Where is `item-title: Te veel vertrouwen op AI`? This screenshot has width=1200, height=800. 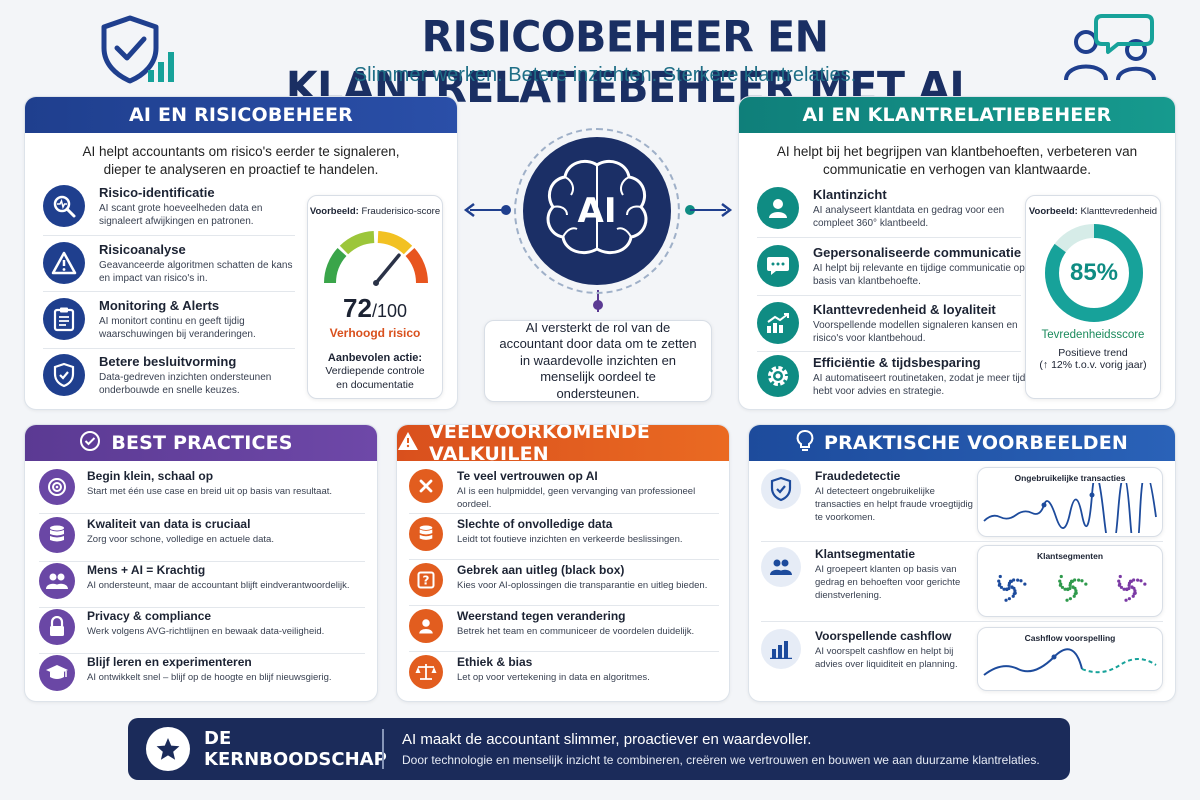
item-title: Te veel vertrouwen op AI is located at coordinates (527, 476).